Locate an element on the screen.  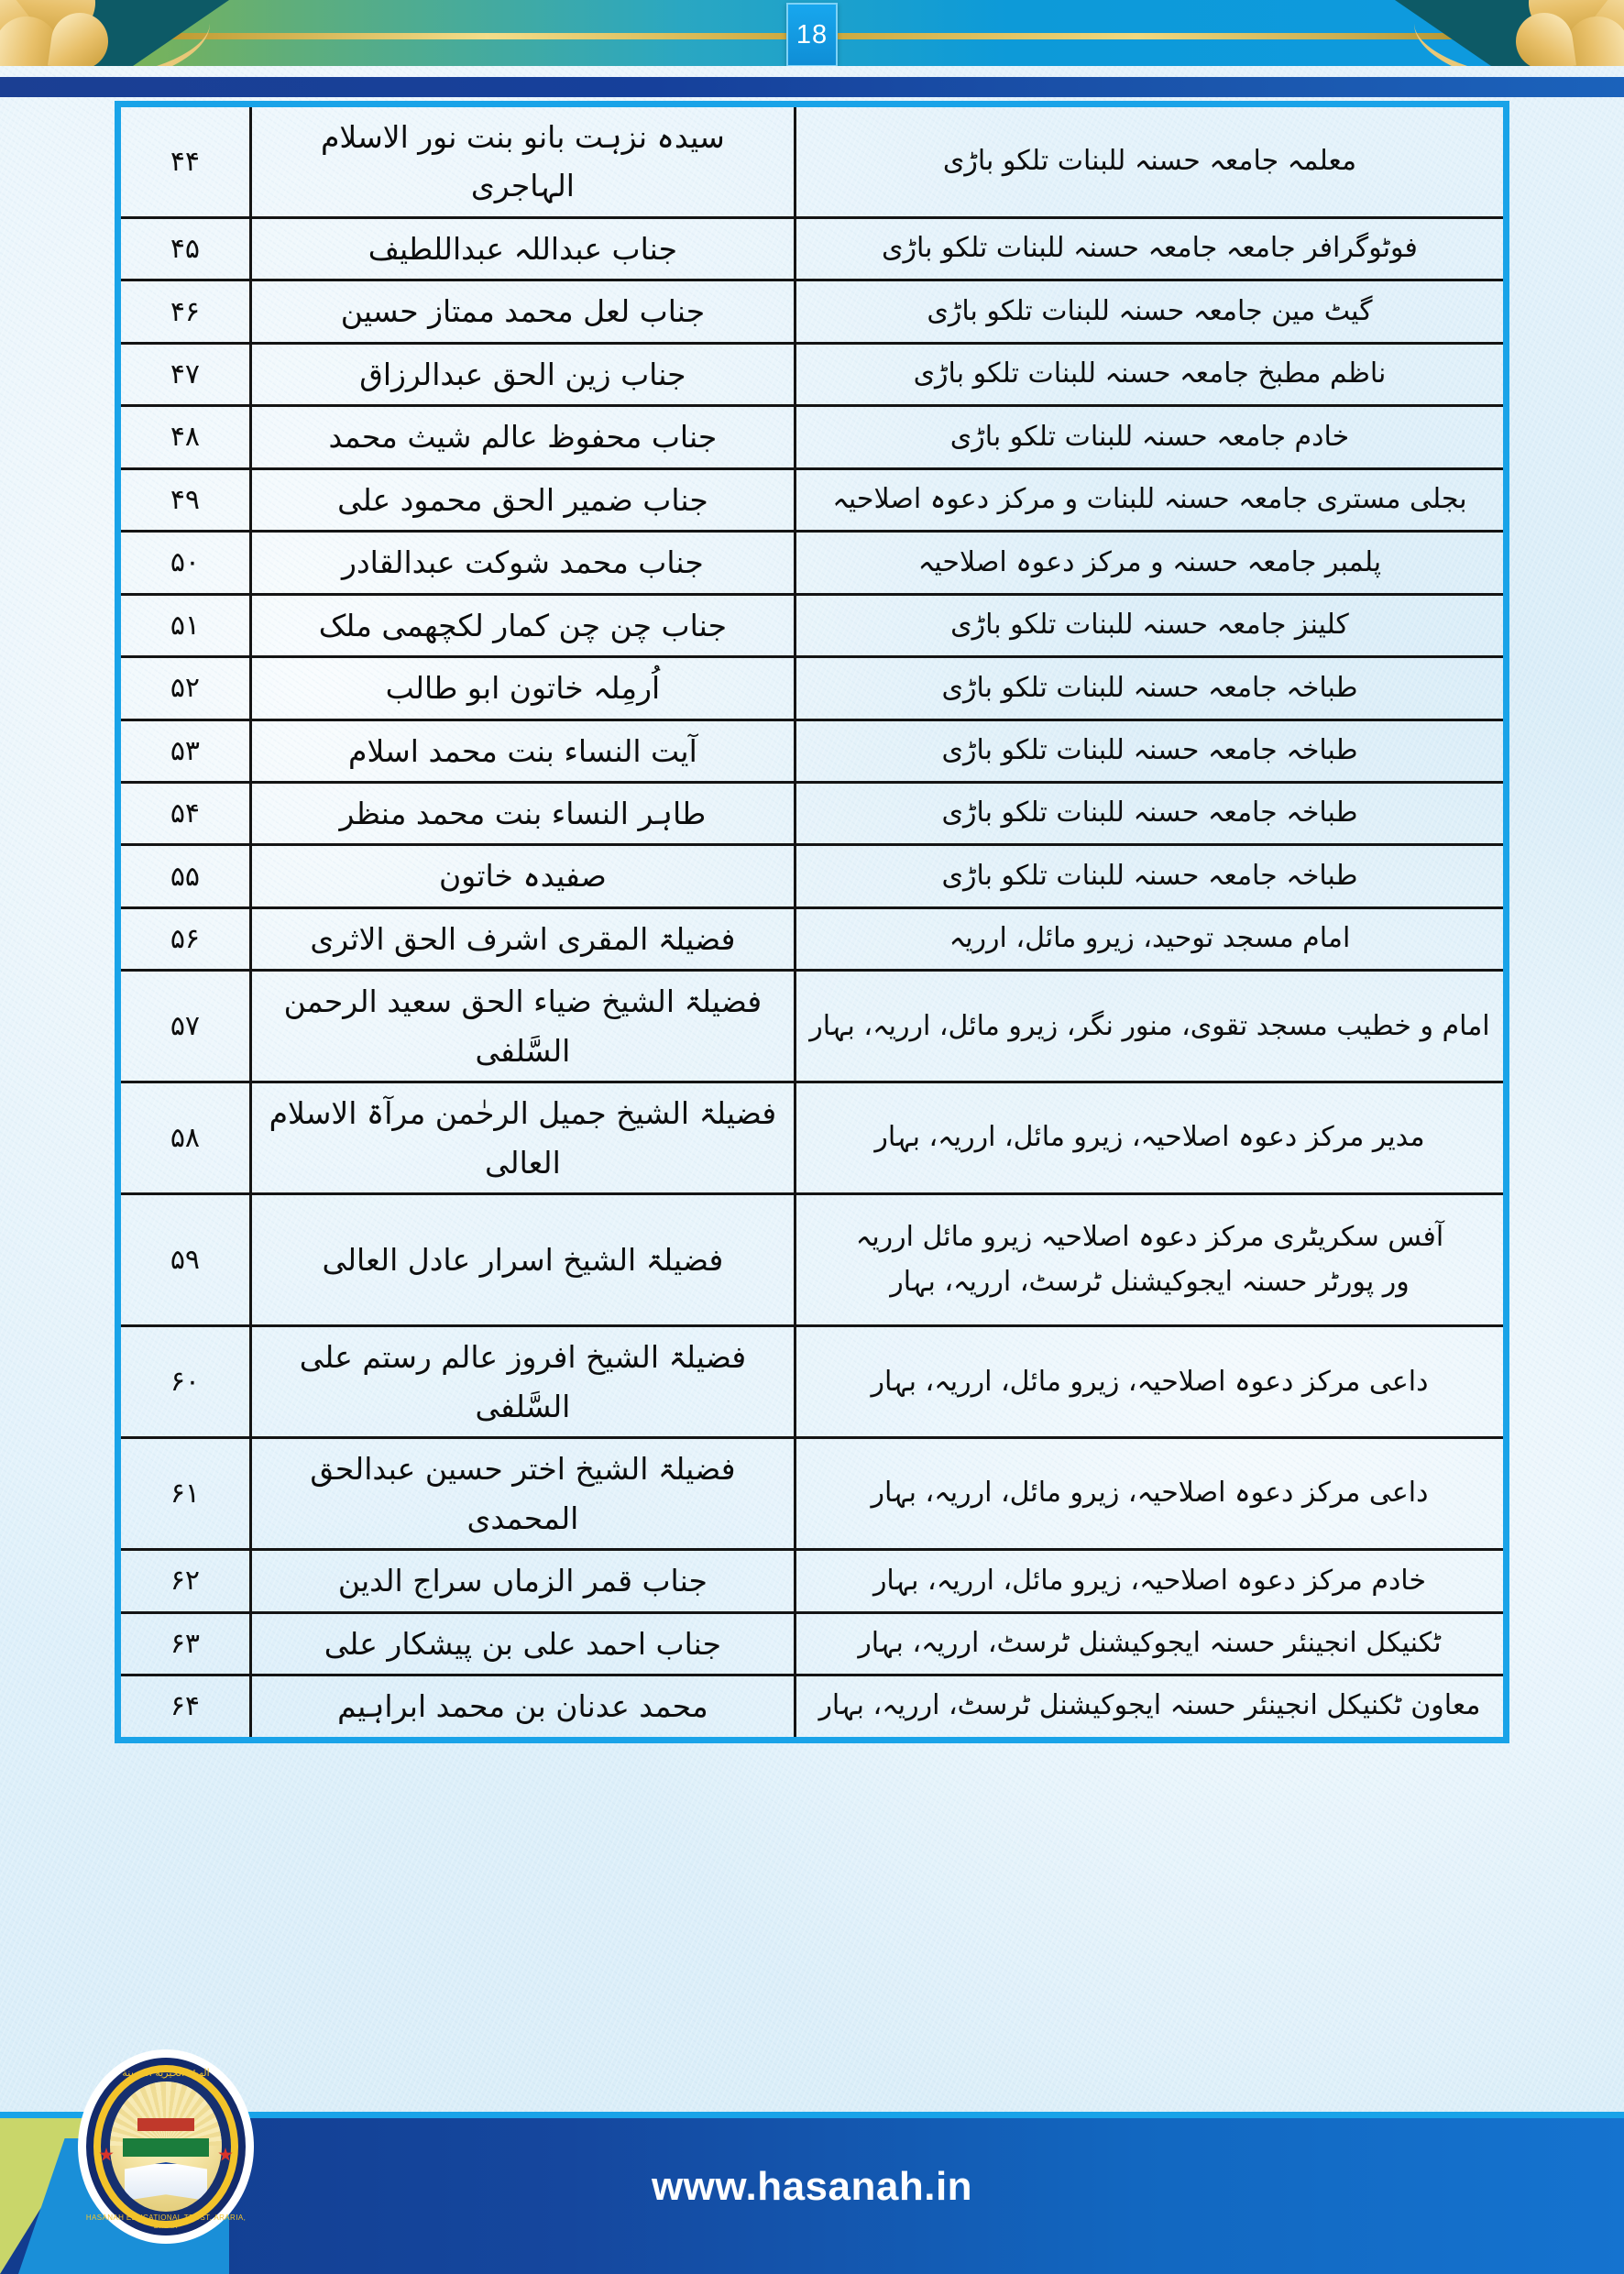
cell-designation: معلمہ جامعہ حسنہ للبنات تلکو باڑی is located at coordinates (1151, 161).